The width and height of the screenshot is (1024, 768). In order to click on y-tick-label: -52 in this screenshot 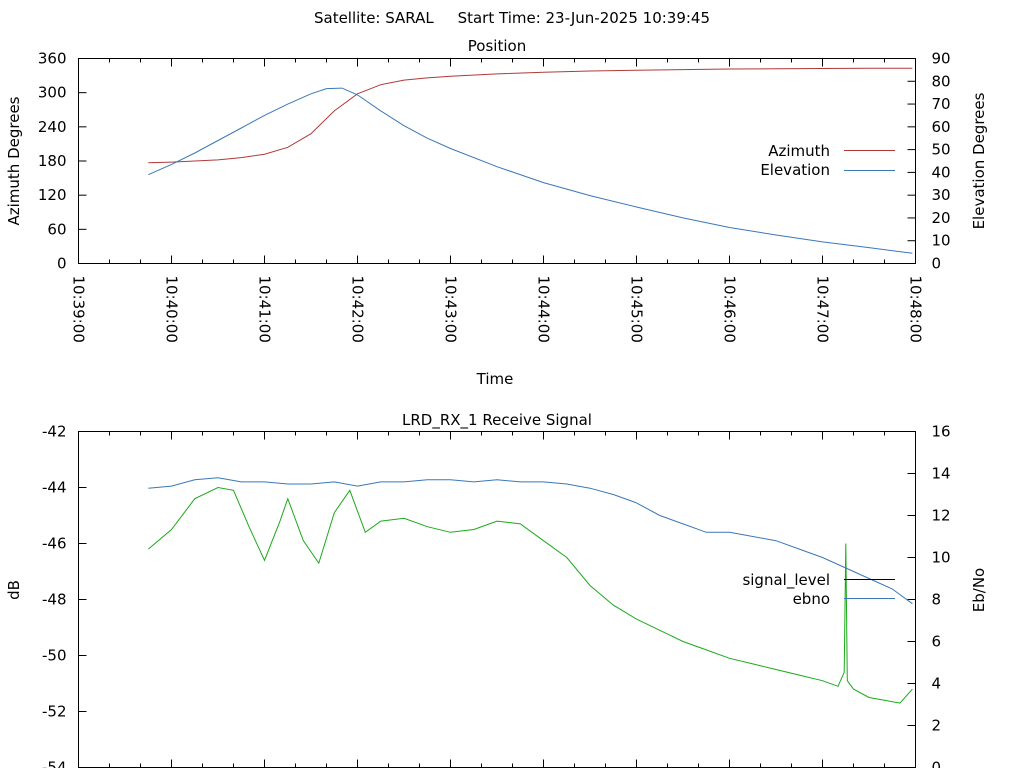, I will do `click(54, 712)`.